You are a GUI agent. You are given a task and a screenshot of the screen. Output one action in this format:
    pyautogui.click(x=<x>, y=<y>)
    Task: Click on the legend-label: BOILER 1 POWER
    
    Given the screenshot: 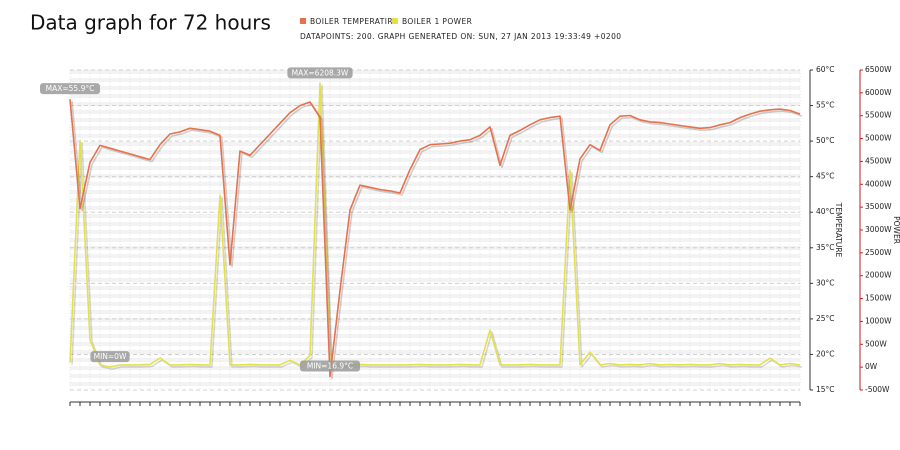 What is the action you would take?
    pyautogui.click(x=437, y=21)
    